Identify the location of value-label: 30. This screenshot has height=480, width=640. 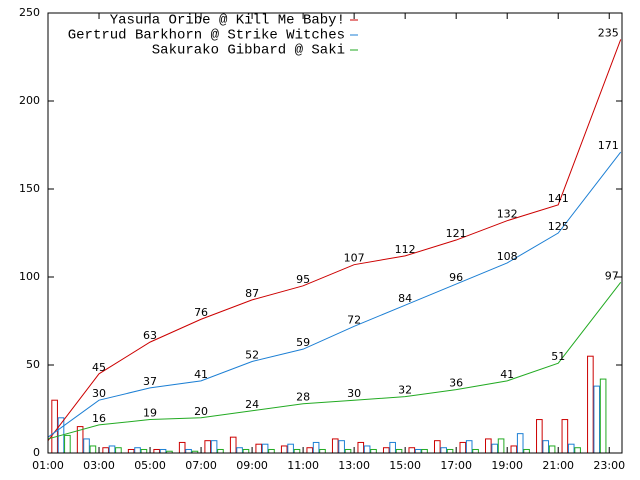
(354, 393).